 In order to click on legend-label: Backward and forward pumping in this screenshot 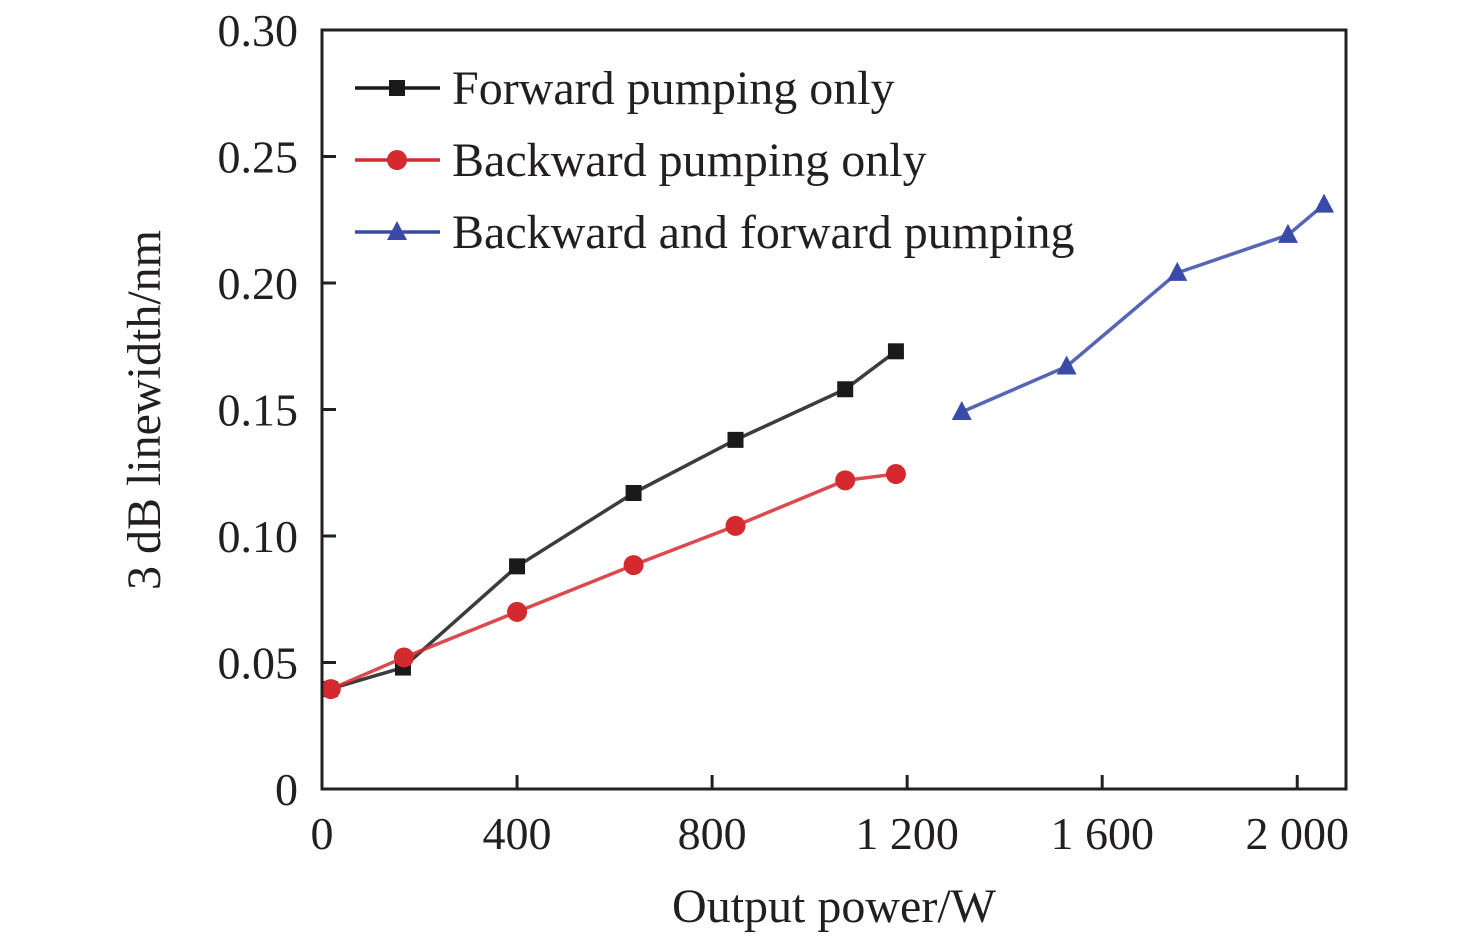, I will do `click(763, 232)`.